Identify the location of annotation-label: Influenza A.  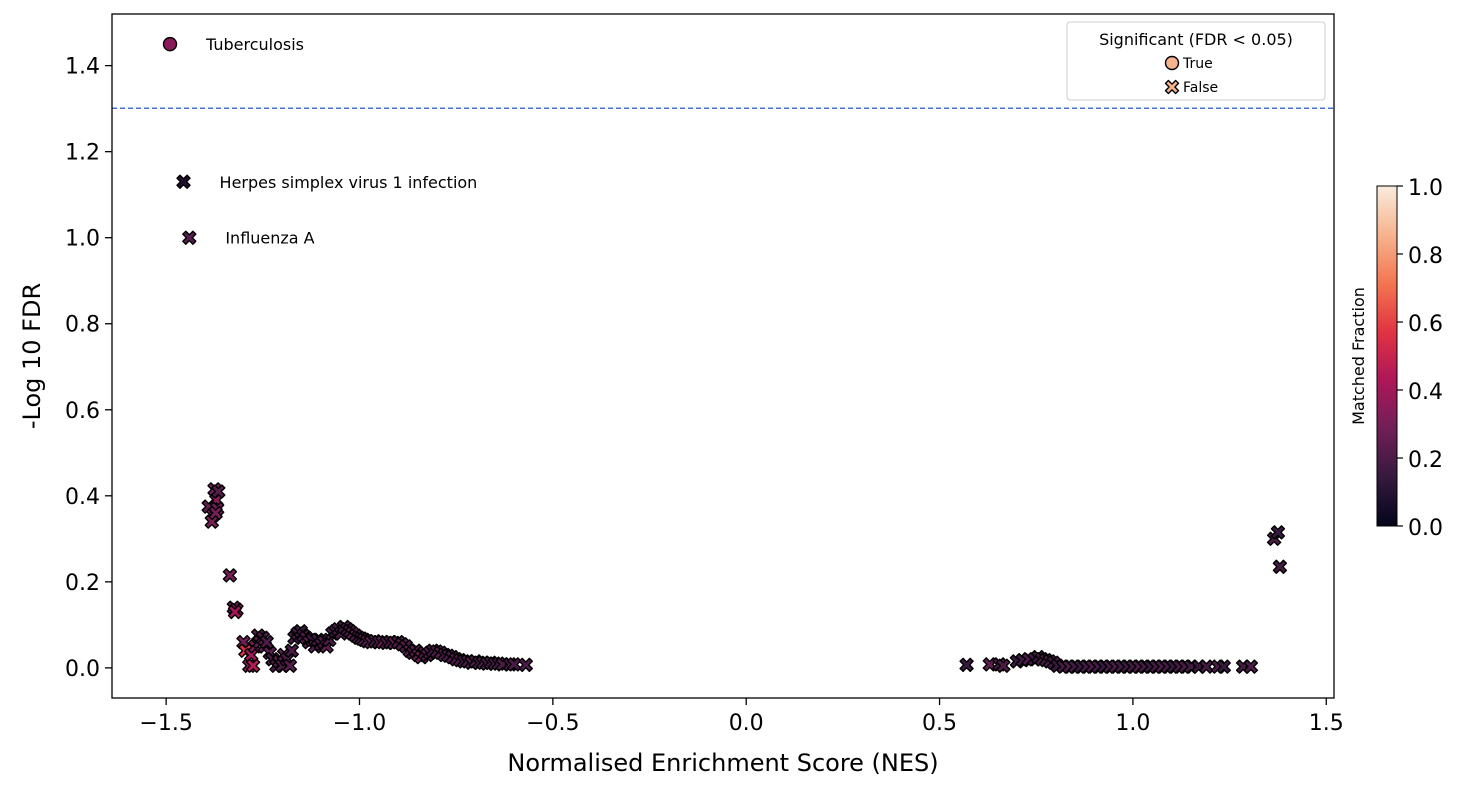
(269, 238).